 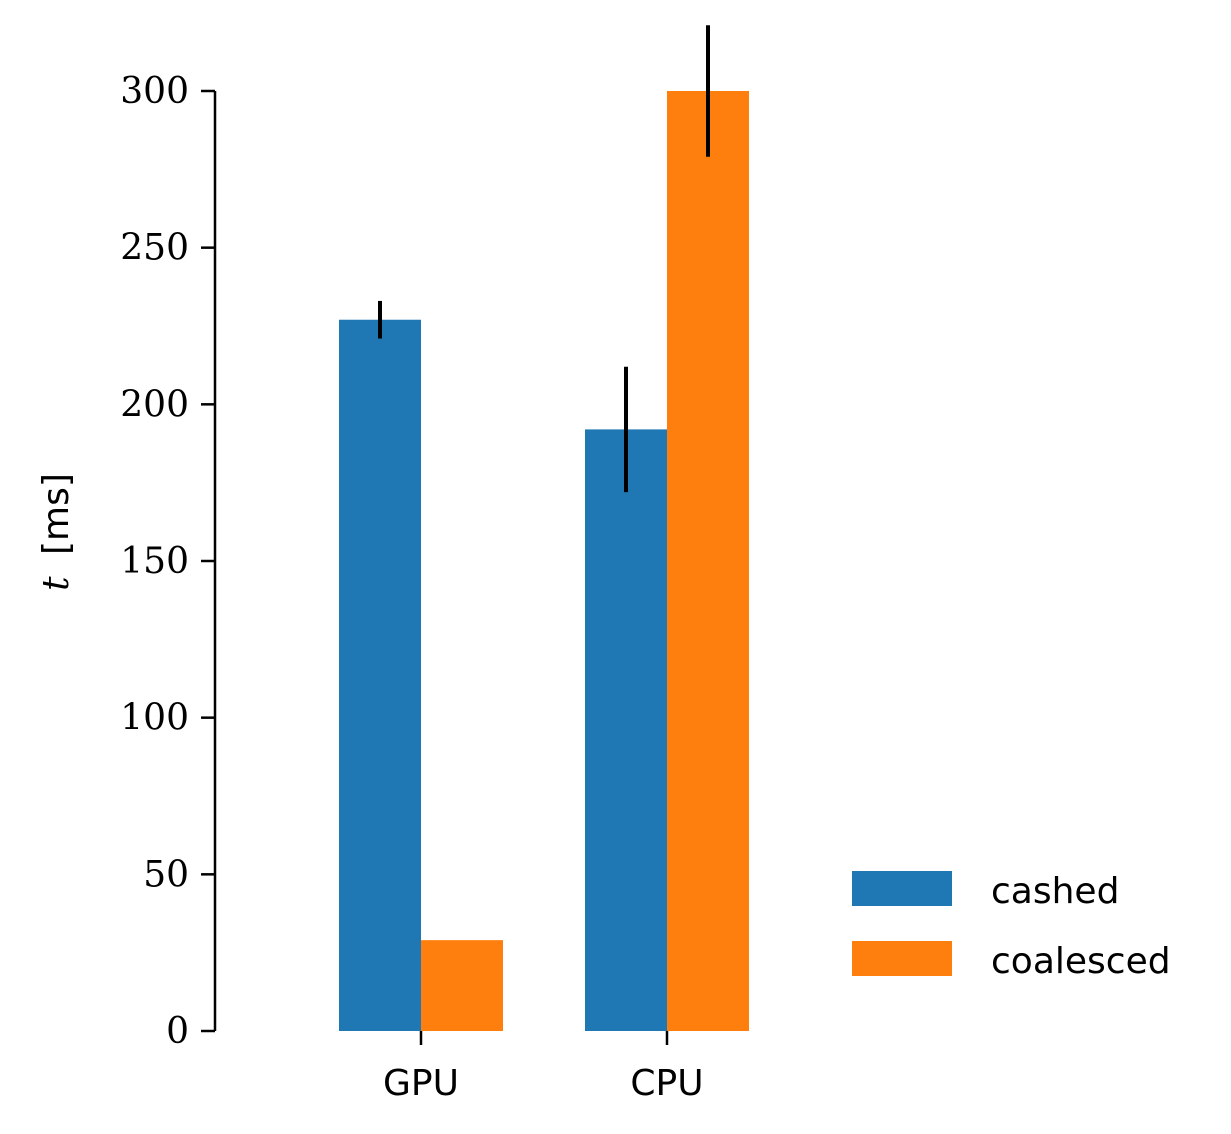 I want to click on y-axis-unit: [ms], so click(x=56, y=514).